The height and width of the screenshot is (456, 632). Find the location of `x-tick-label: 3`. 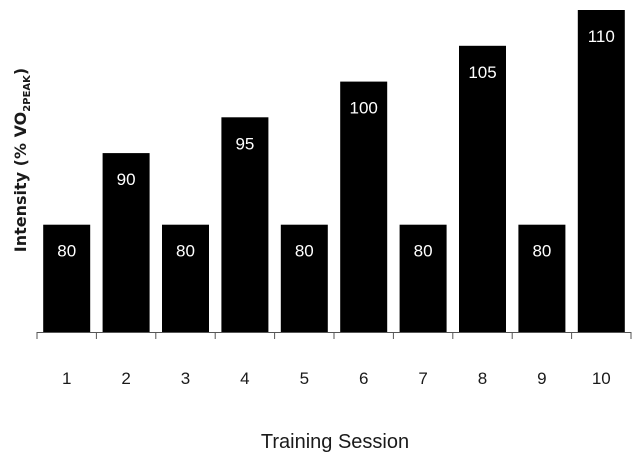

x-tick-label: 3 is located at coordinates (185, 378).